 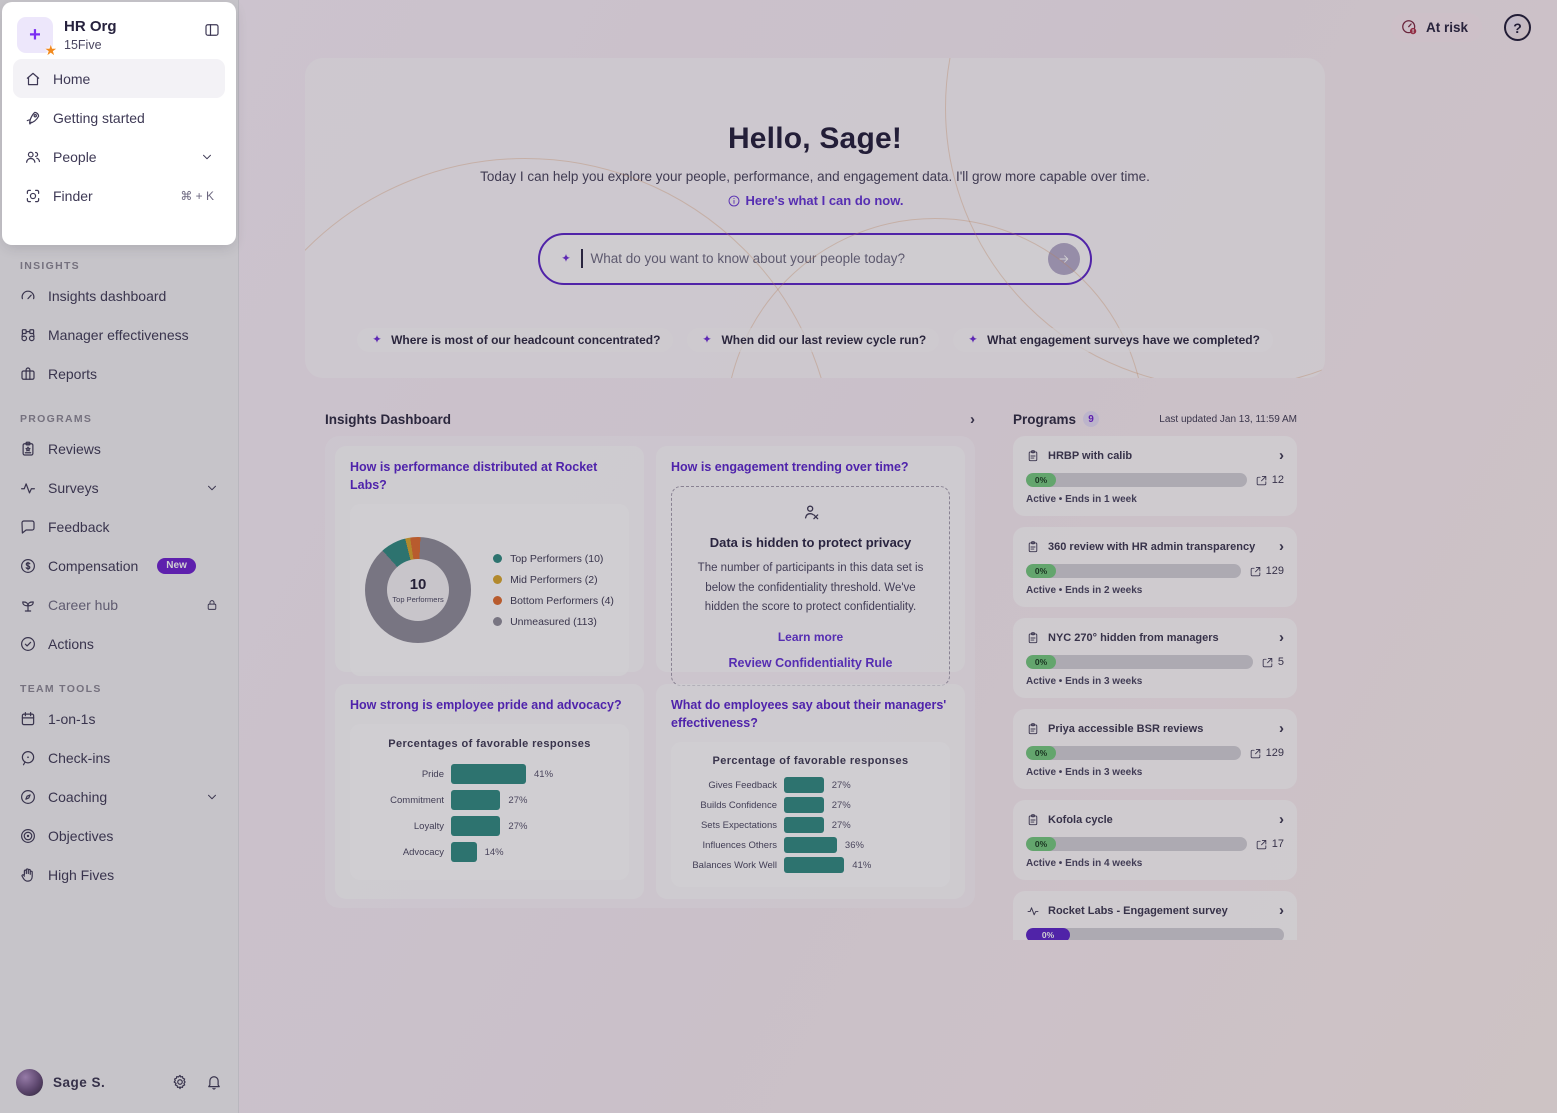 I want to click on sidebar-item-insights-dashboard: Insights dashboard, so click(x=119, y=295).